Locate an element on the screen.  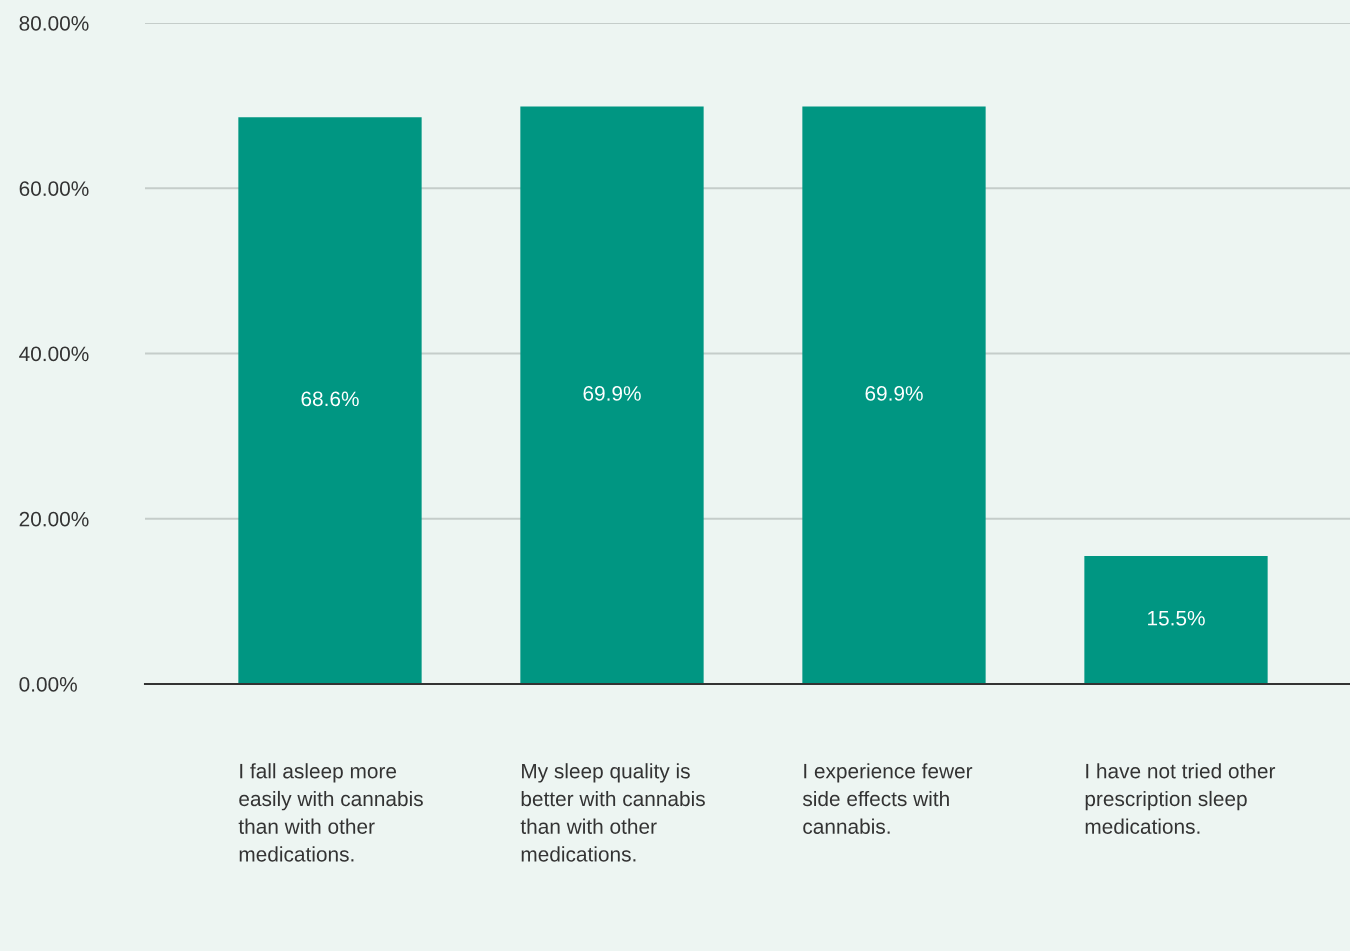
y-tick-label: 60.00% is located at coordinates (54, 188).